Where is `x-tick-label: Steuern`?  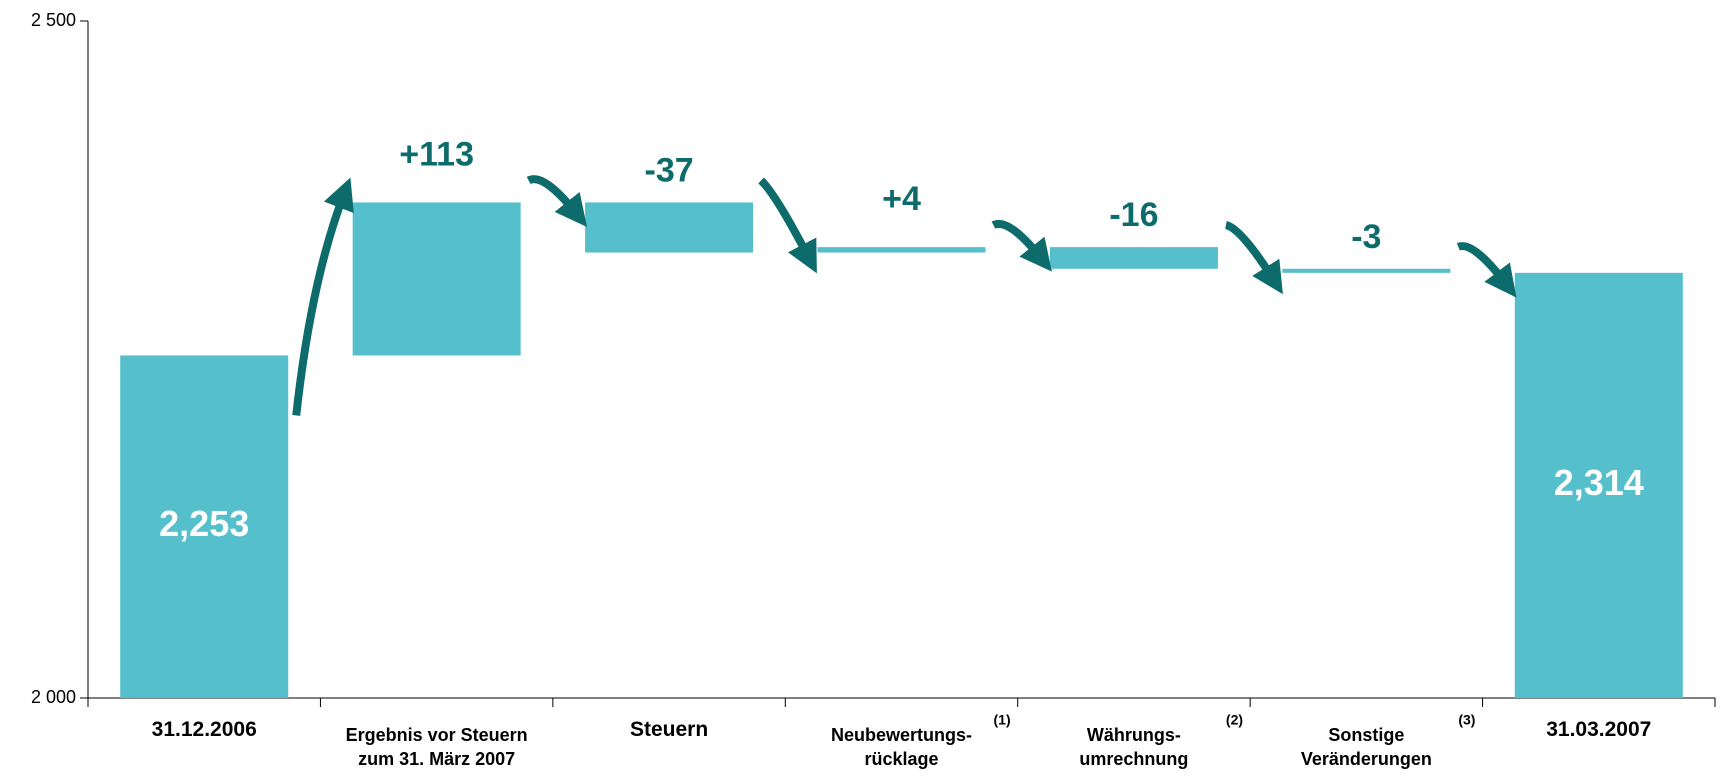 x-tick-label: Steuern is located at coordinates (669, 729).